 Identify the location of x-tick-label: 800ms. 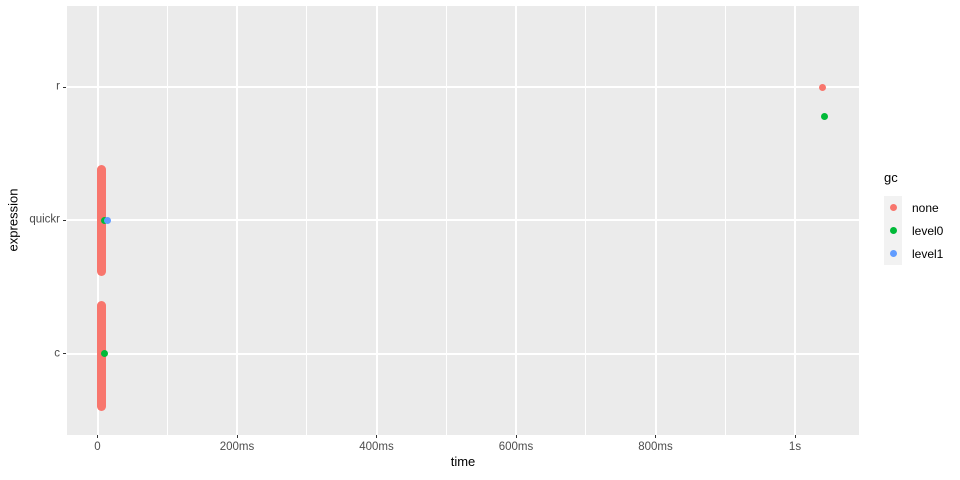
(655, 447).